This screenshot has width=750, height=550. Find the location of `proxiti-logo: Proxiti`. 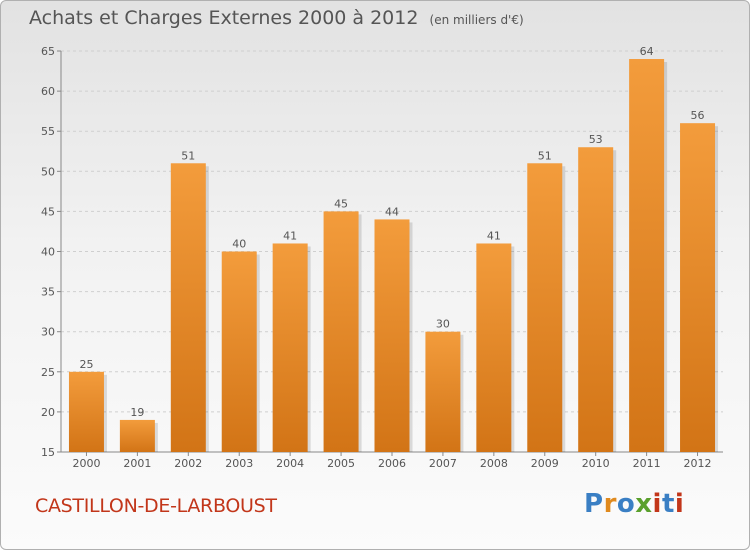

proxiti-logo: Proxiti is located at coordinates (634, 504).